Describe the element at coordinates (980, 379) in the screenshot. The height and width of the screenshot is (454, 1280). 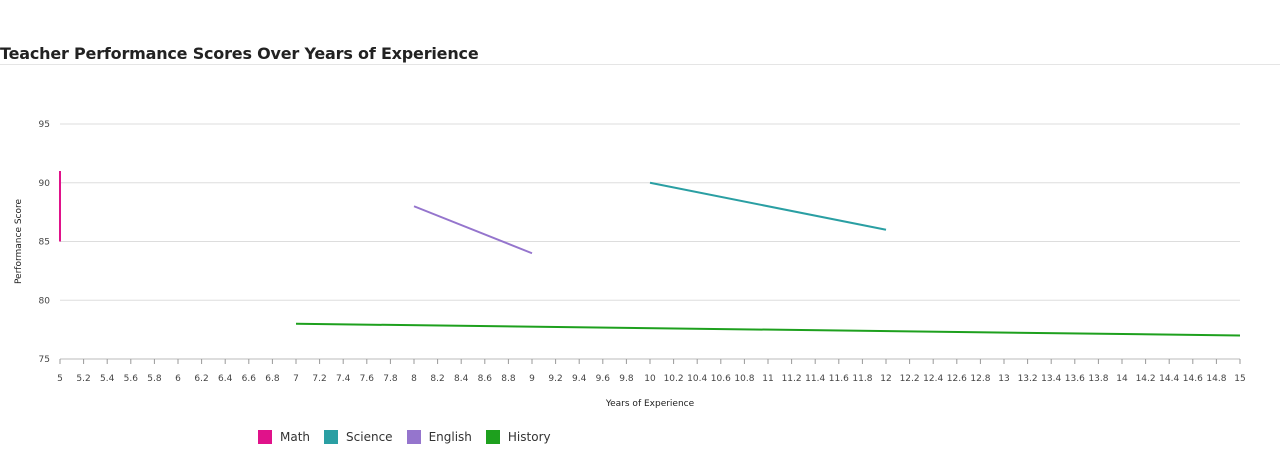
I see `x-tick-label: 12.8` at that location.